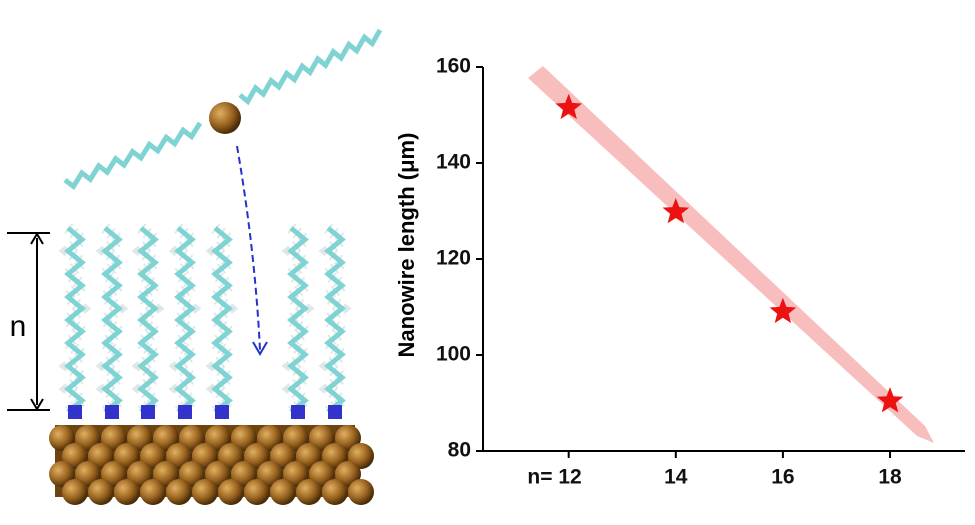 Image resolution: width=975 pixels, height=525 pixels. I want to click on x-tick-label: 16, so click(782, 477).